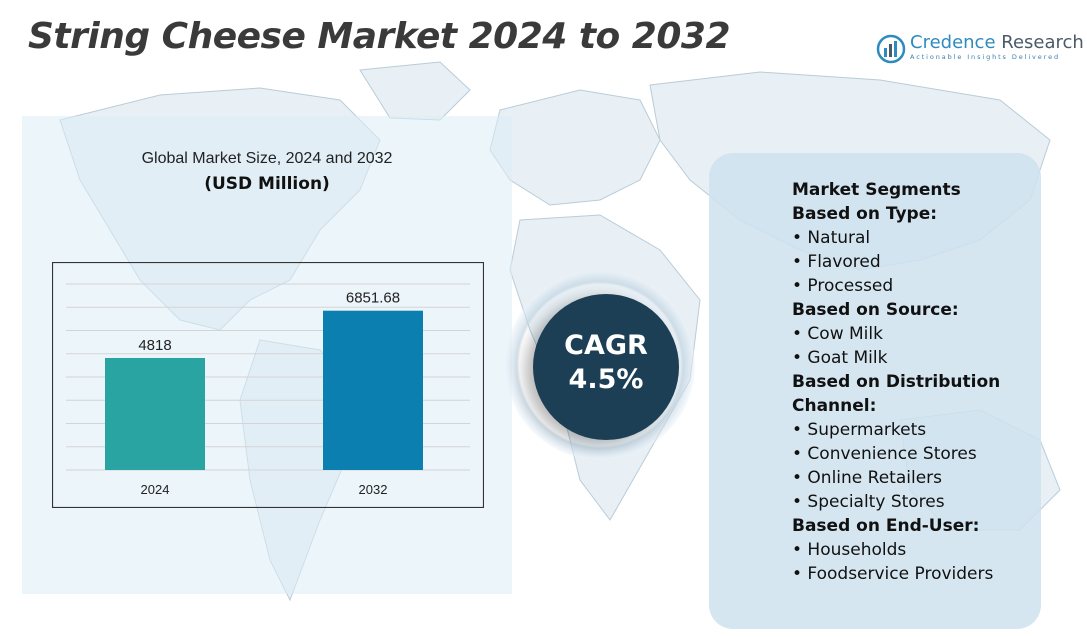  I want to click on data-label-2024: 4818, so click(154, 345).